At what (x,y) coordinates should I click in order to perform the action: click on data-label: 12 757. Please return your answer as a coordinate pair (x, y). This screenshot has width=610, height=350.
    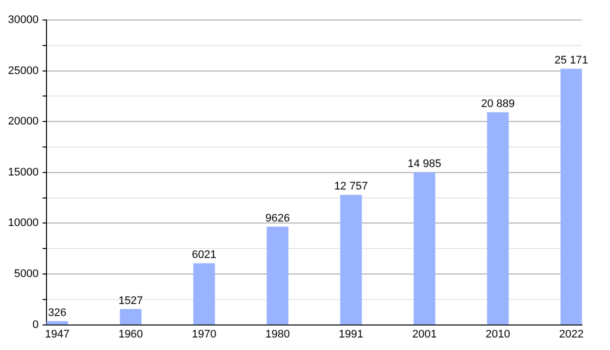
    Looking at the image, I should click on (351, 186).